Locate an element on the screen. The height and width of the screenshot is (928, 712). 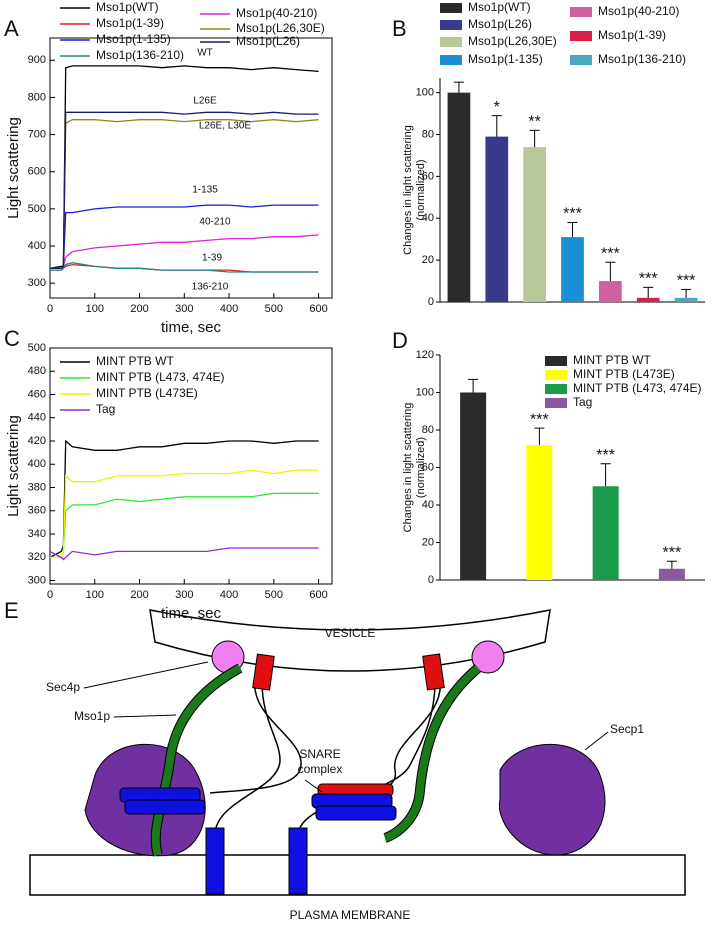
x-tick-label: 400 is located at coordinates (229, 309).